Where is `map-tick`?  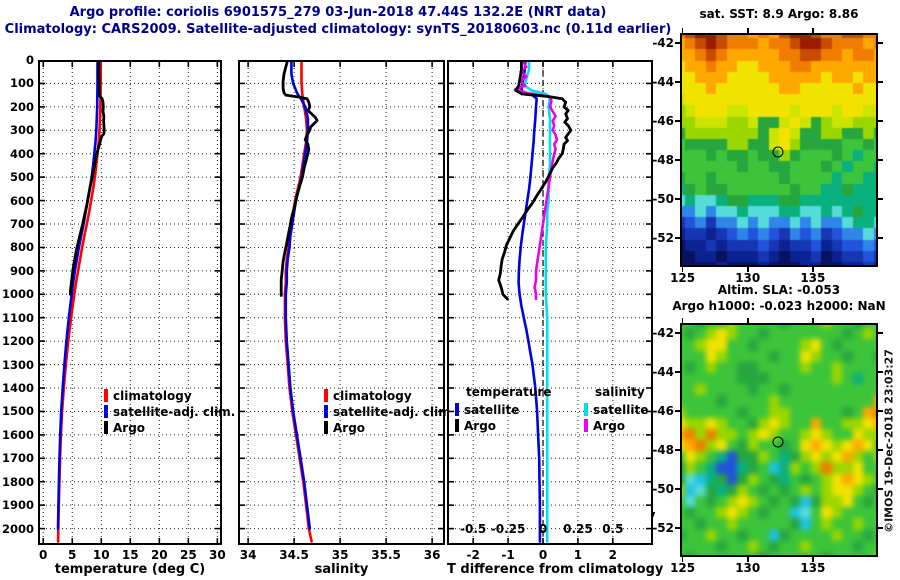
map-tick is located at coordinates (747, 30).